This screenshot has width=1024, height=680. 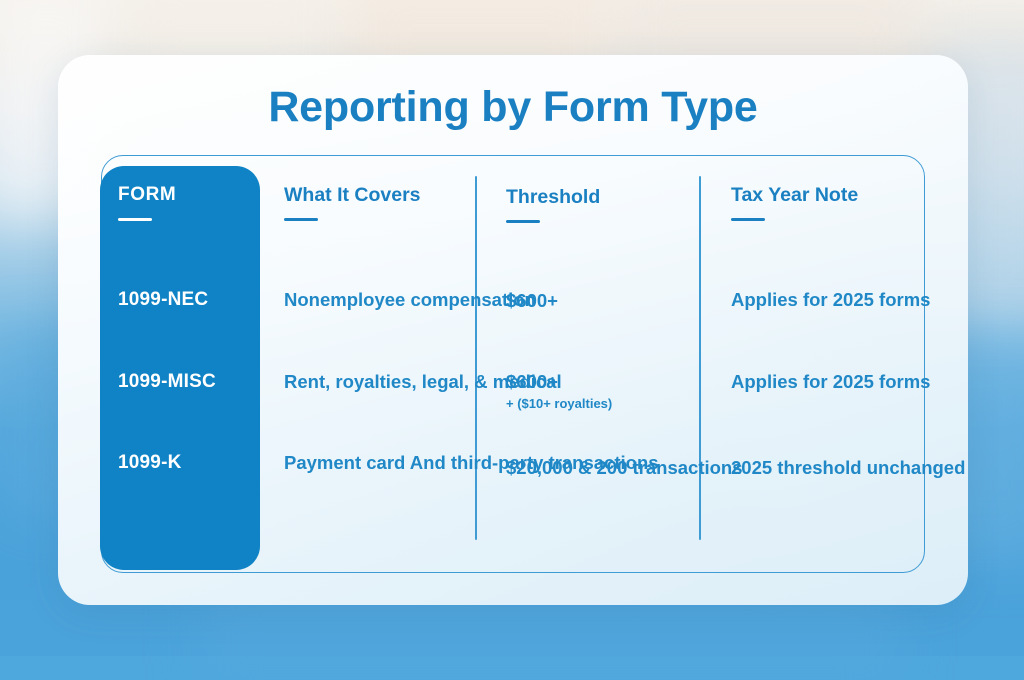 What do you see at coordinates (423, 381) in the screenshot?
I see `table-cell-covers: Rent, royalties, legal, & medical` at bounding box center [423, 381].